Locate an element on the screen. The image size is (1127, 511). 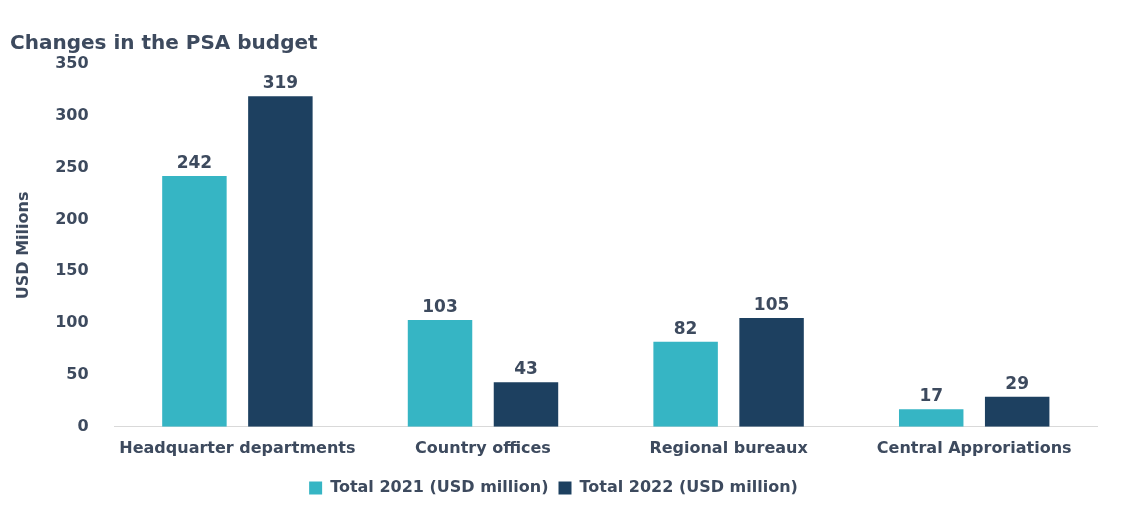
data-label: 82 is located at coordinates (685, 327).